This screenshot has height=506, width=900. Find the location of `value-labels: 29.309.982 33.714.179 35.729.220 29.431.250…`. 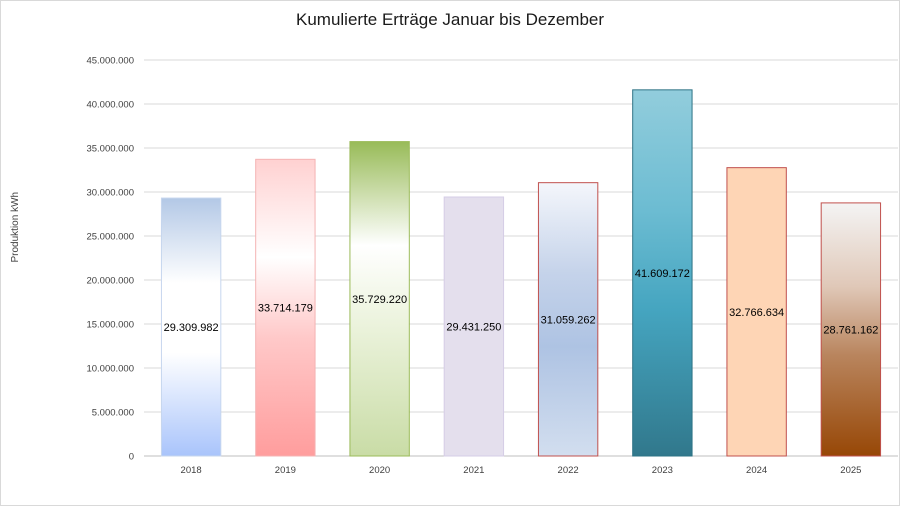

value-labels: 29.309.982 33.714.179 35.729.220 29.431.250… is located at coordinates (521, 302).